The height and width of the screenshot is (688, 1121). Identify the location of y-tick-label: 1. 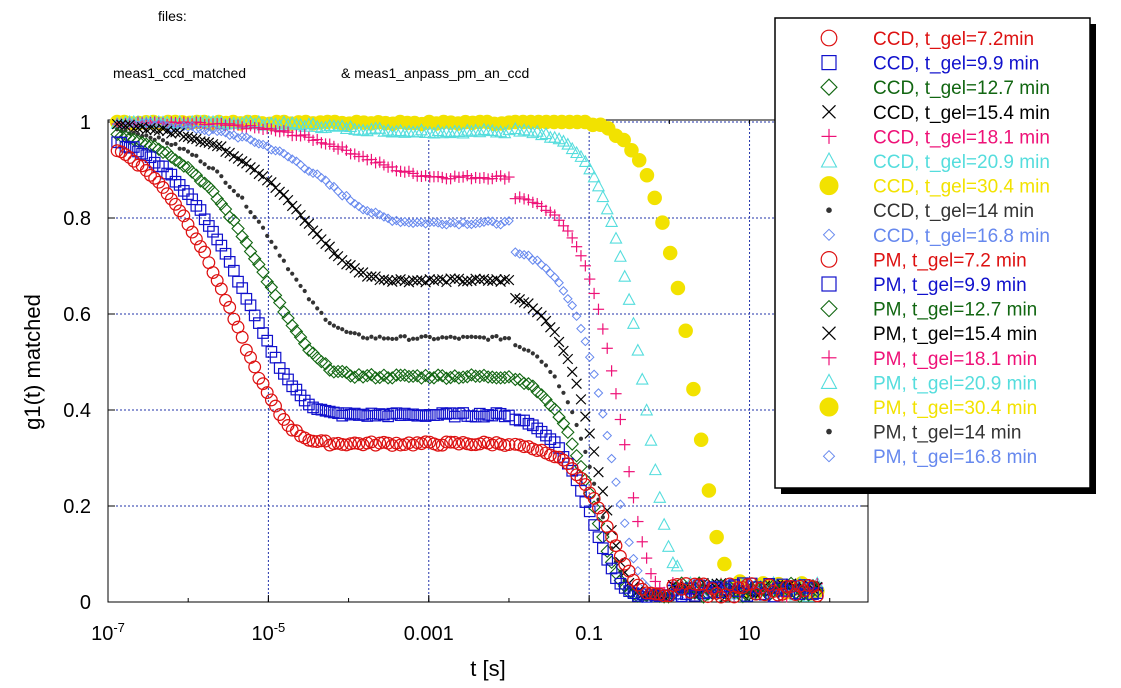
(85, 123).